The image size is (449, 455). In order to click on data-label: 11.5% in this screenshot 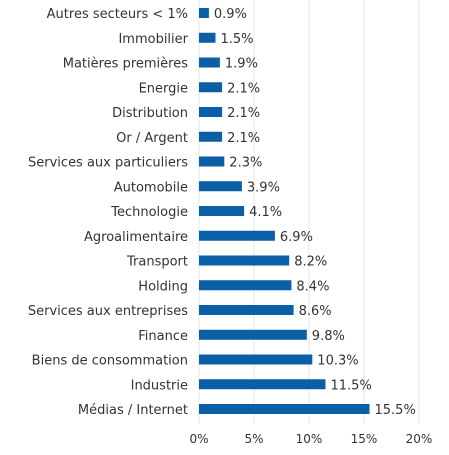, I will do `click(351, 385)`.